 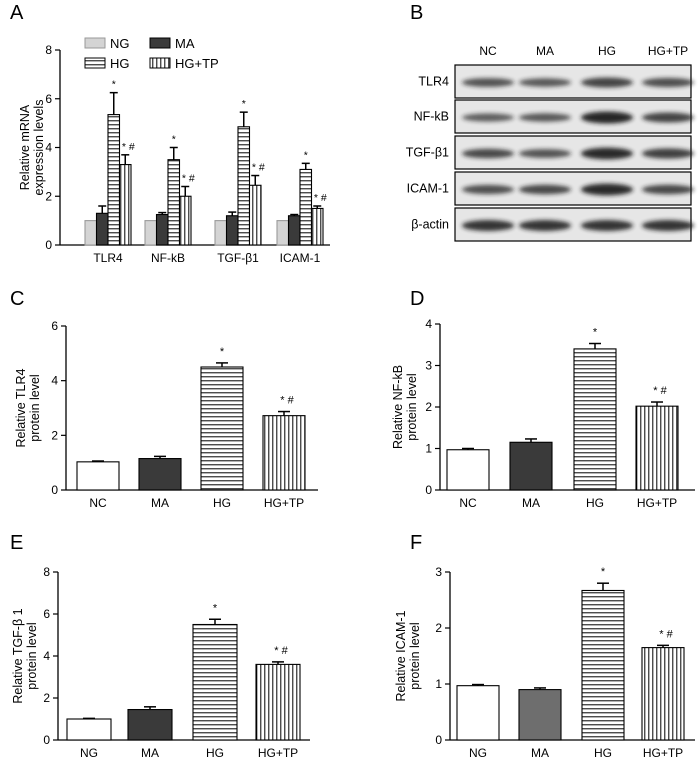 I want to click on panel-f-ytick-label: 3, so click(x=438, y=572).